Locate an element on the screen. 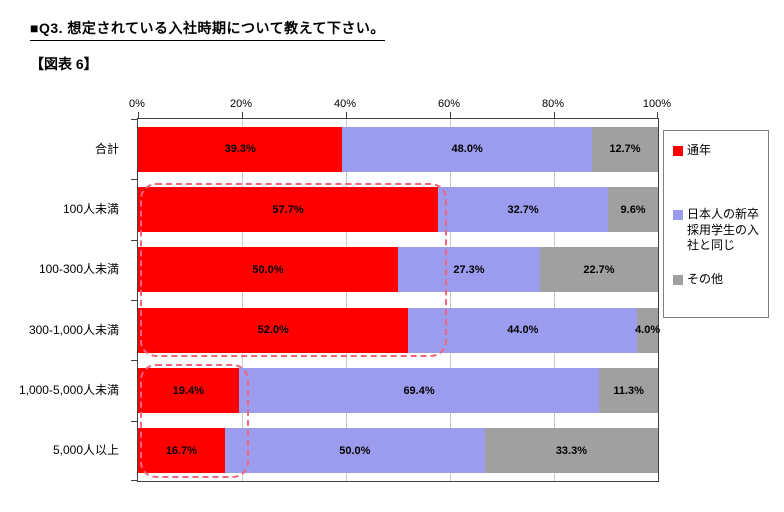 This screenshot has width=784, height=512. legend: 通年日本人の新卒採用学生の入社と同じその他 is located at coordinates (716, 224).